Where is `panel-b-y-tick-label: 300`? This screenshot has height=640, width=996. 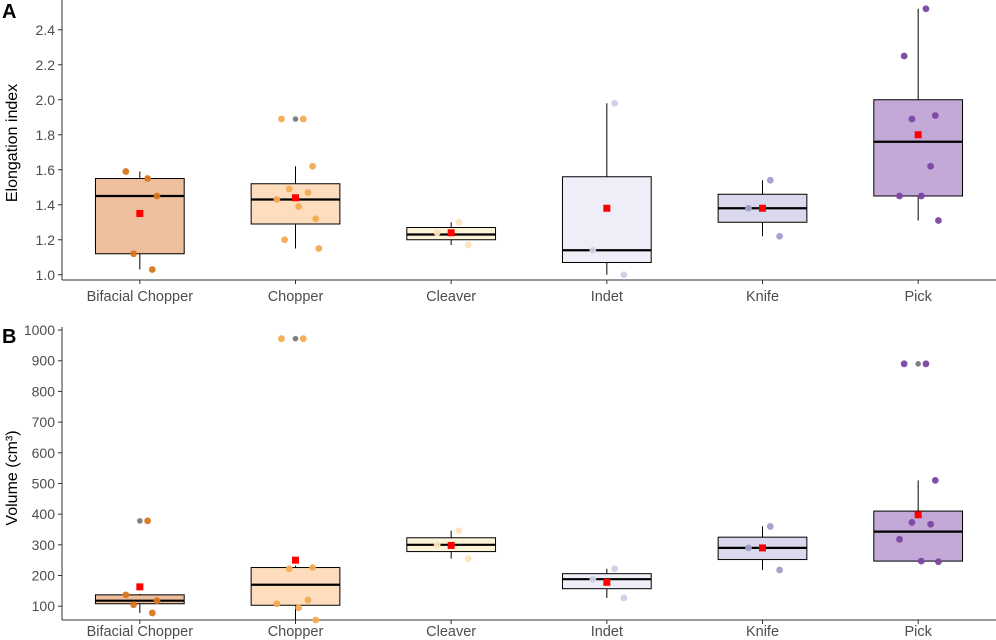 panel-b-y-tick-label: 300 is located at coordinates (44, 545).